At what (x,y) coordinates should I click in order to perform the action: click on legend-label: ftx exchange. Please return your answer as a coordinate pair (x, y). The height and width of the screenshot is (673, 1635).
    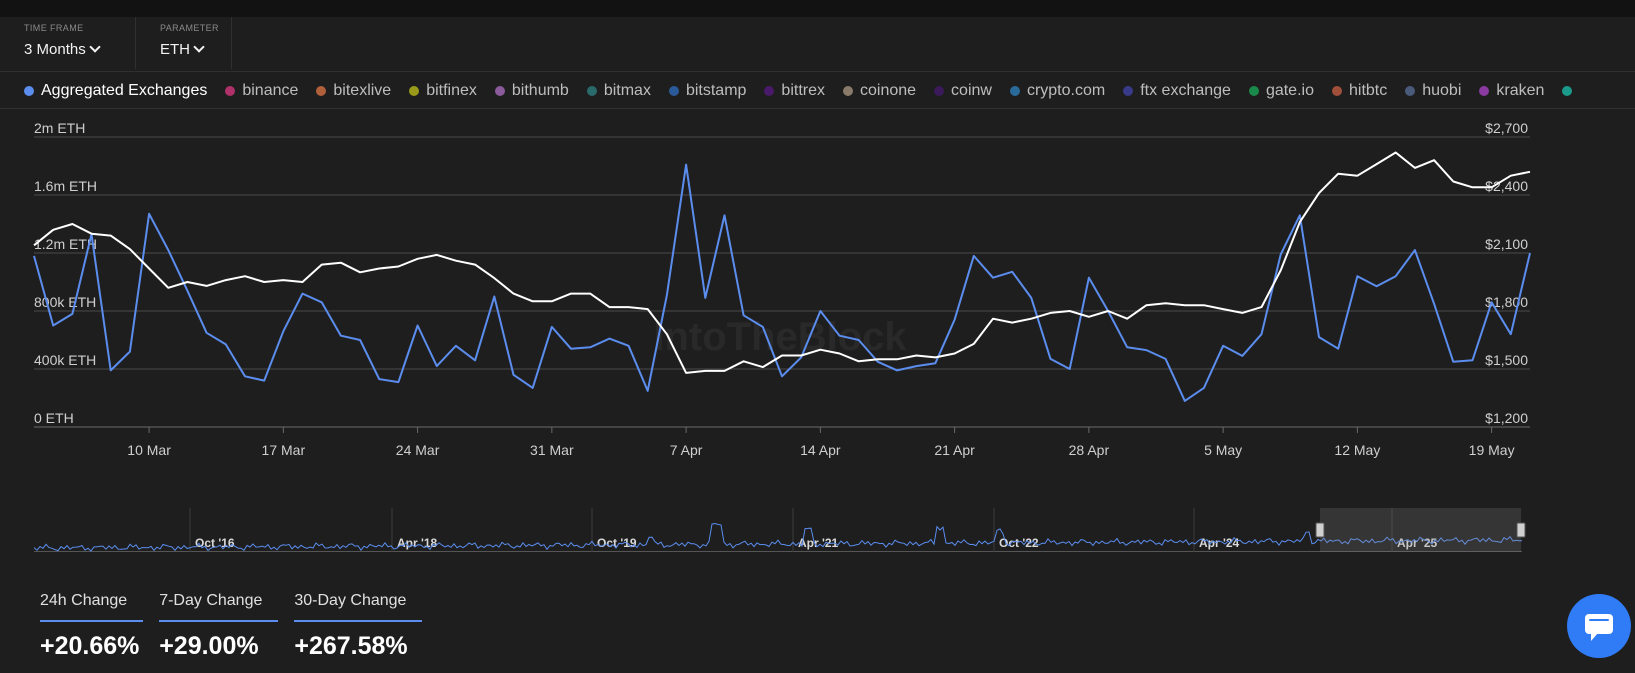
    Looking at the image, I should click on (1185, 90).